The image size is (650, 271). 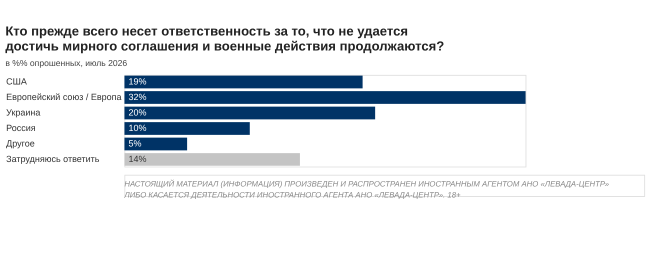 What do you see at coordinates (20, 143) in the screenshot?
I see `y-tick-label: Другое` at bounding box center [20, 143].